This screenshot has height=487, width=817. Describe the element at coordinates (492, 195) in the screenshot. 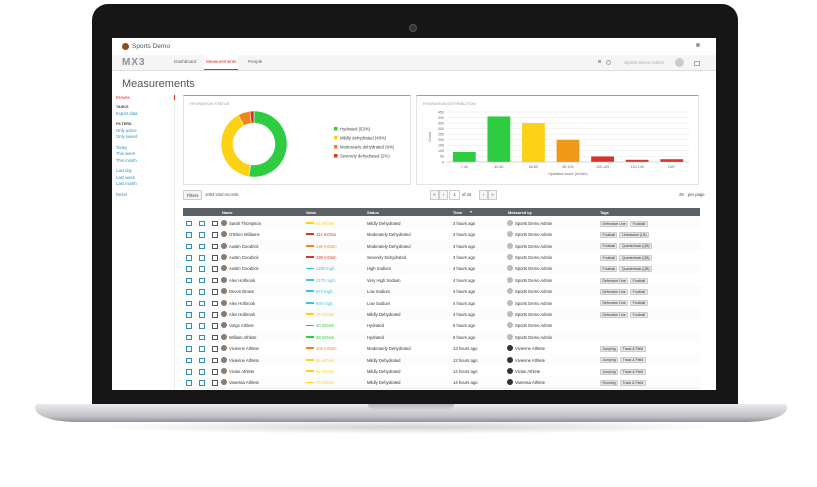

I see `pager-button: »` at that location.